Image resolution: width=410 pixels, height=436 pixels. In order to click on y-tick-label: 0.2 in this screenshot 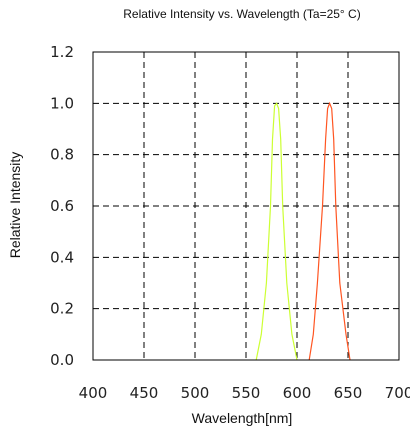, I will do `click(62, 309)`.